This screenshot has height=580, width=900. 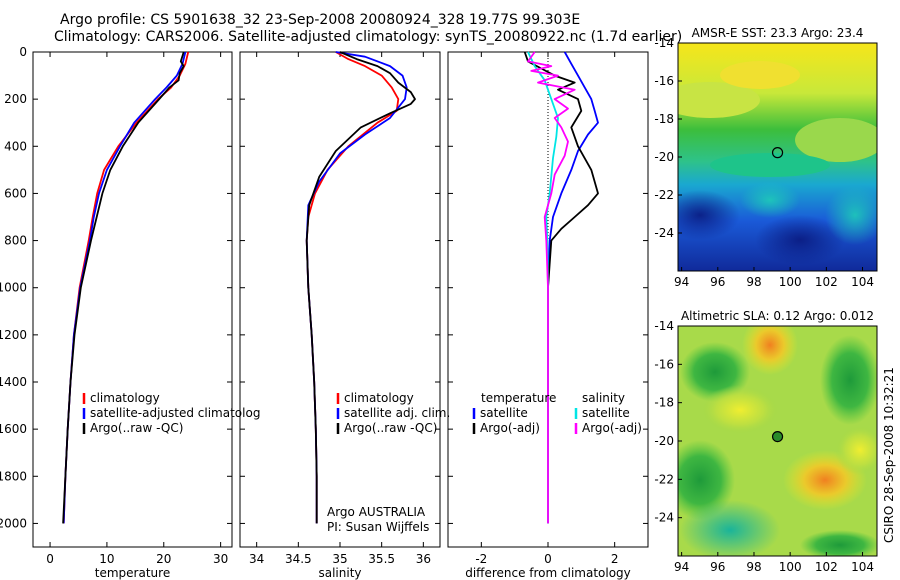 I want to click on x-tick-label: 34.5, so click(x=298, y=559).